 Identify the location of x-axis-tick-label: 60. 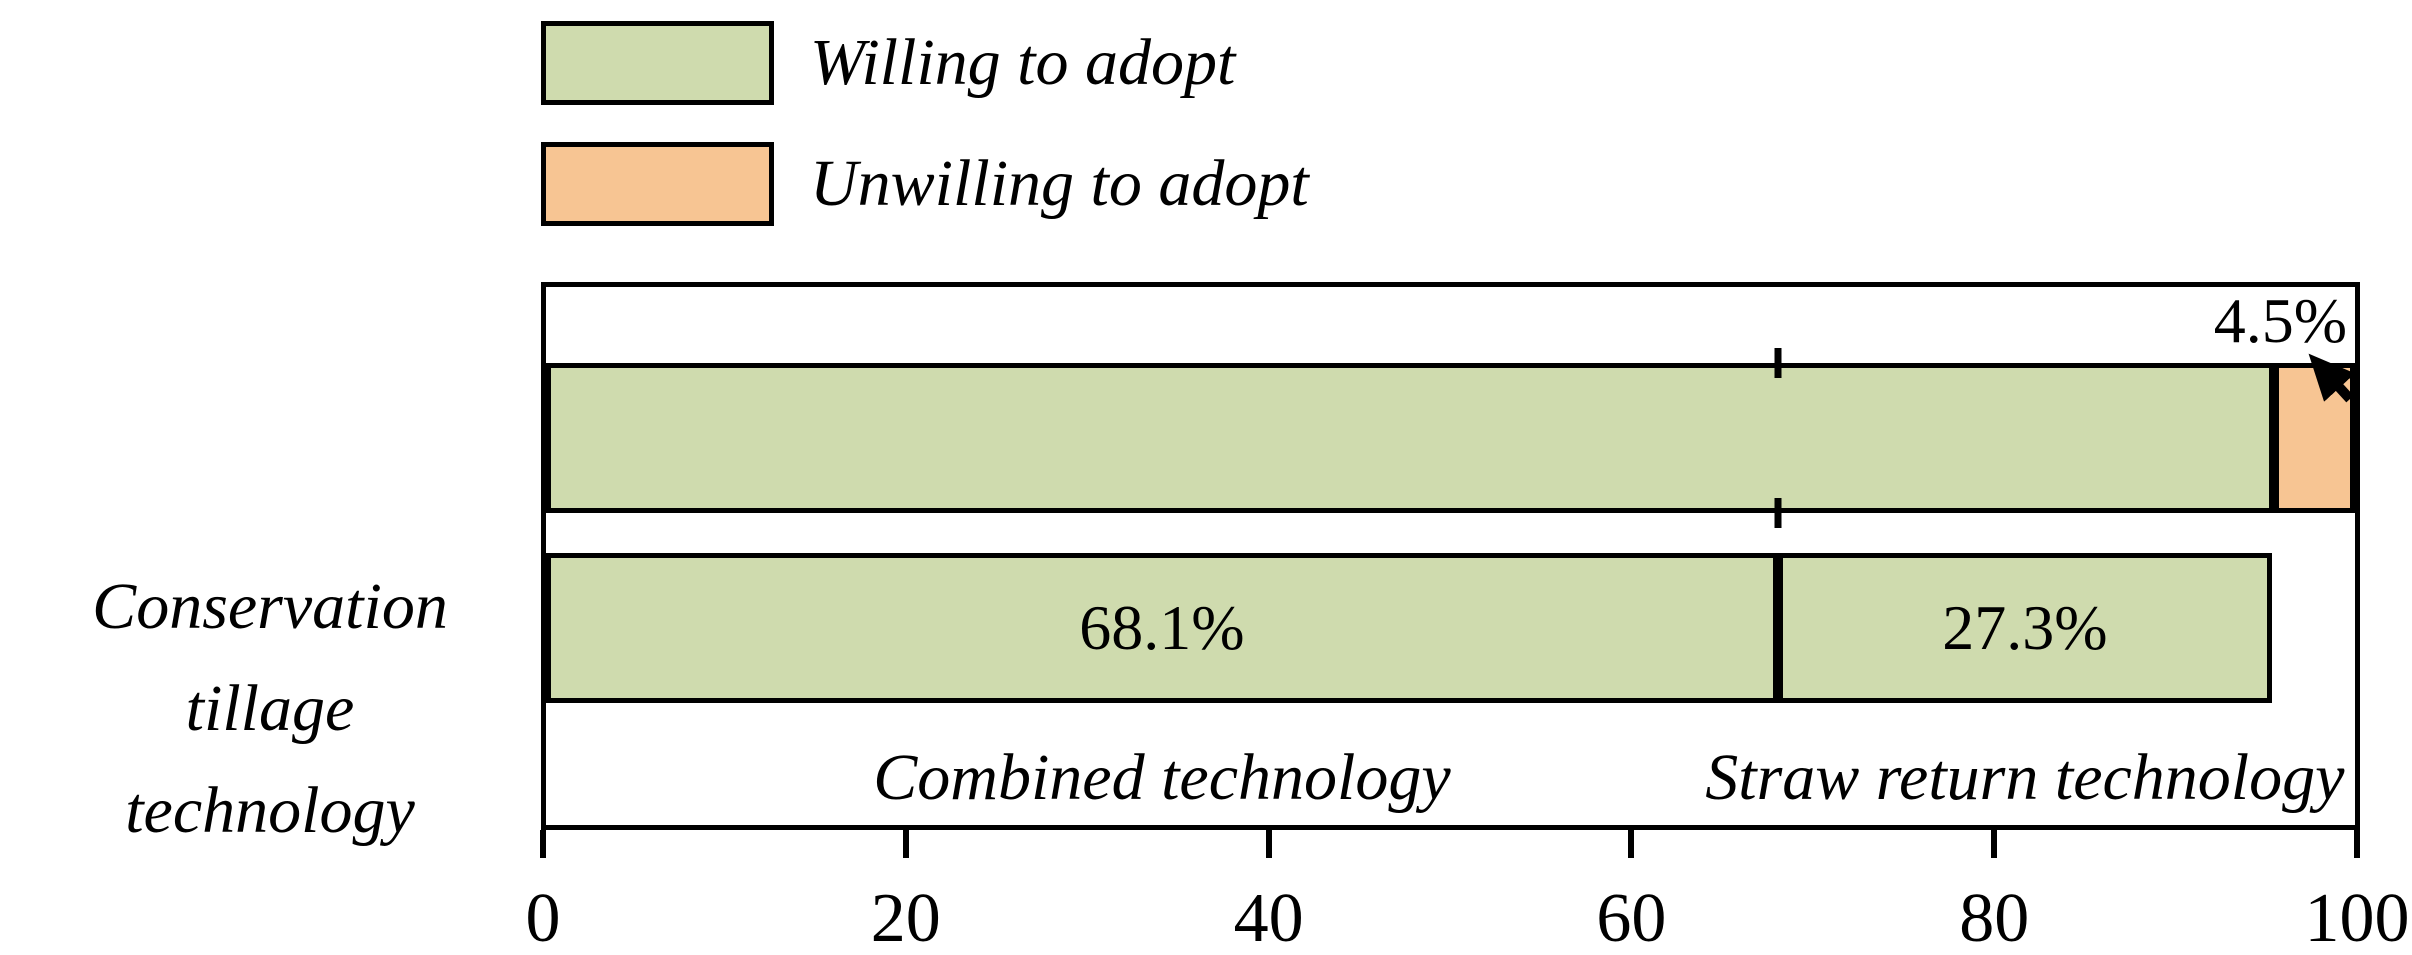
(1631, 917).